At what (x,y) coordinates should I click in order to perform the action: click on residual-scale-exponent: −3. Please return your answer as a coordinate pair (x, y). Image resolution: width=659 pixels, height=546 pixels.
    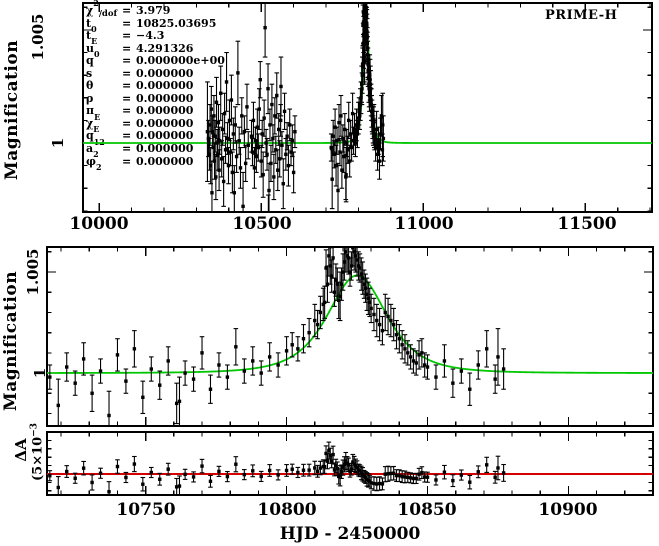
    Looking at the image, I should click on (34, 430).